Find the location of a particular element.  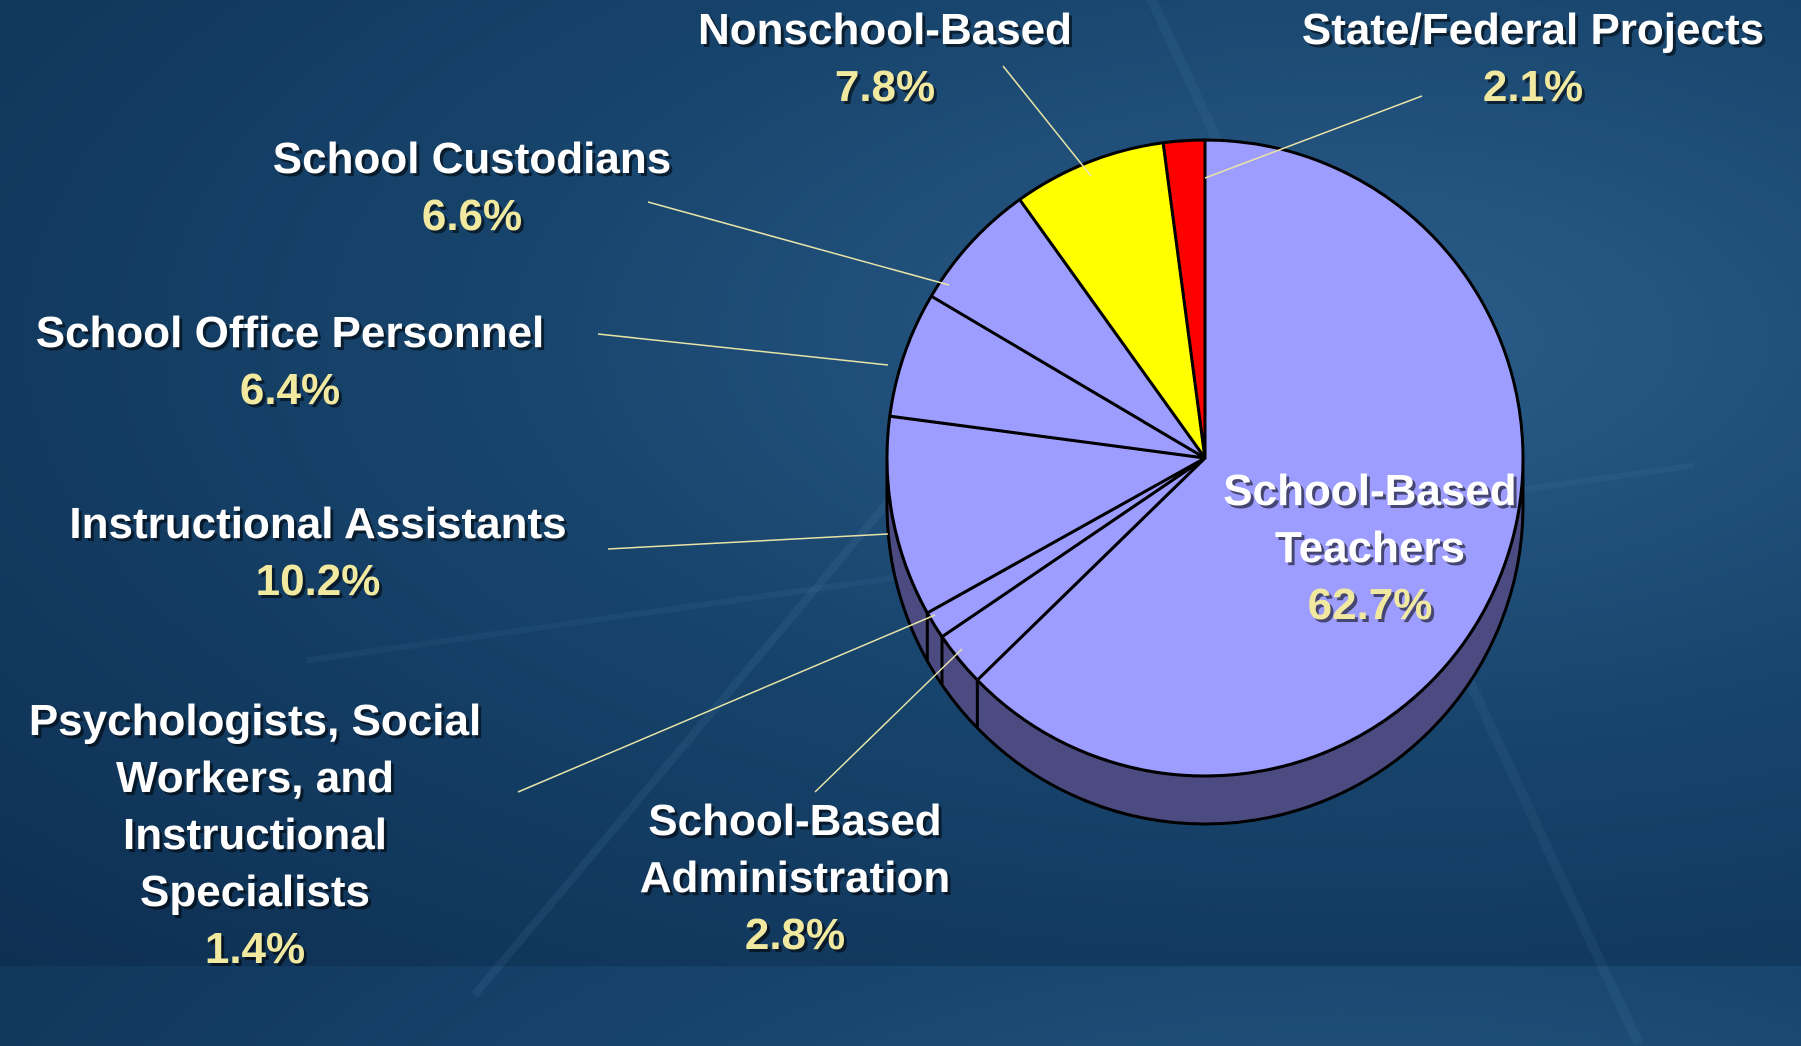

leader-line-school-custodians is located at coordinates (798, 243).